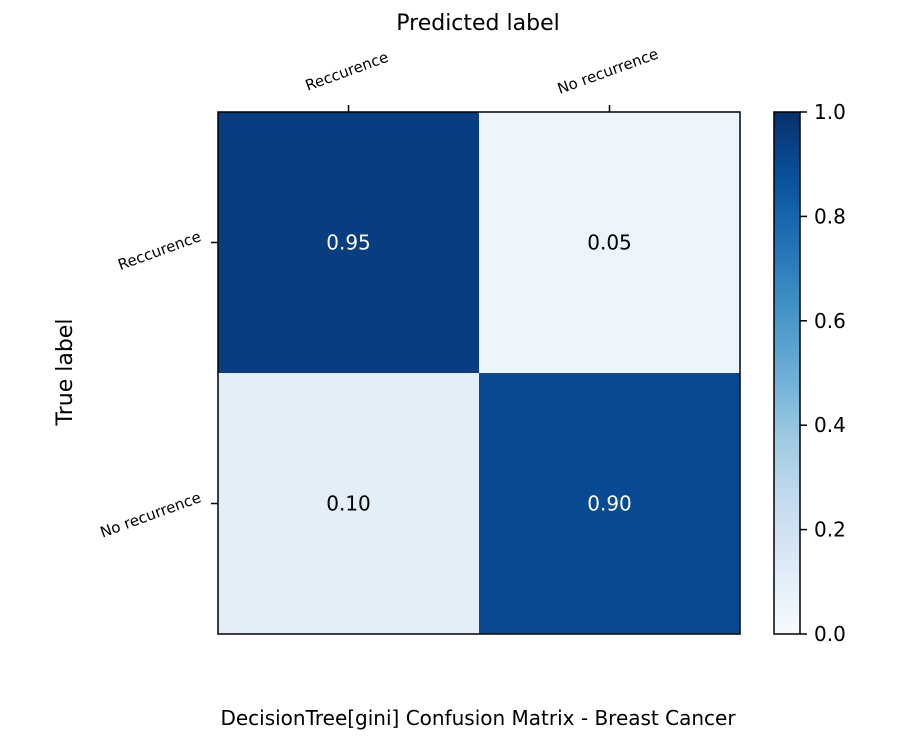 Image resolution: width=900 pixels, height=750 pixels. Describe the element at coordinates (823, 373) in the screenshot. I see `colorbar-ticks: 0.0 0.2 0.4 0.6 0.8 1.0` at that location.